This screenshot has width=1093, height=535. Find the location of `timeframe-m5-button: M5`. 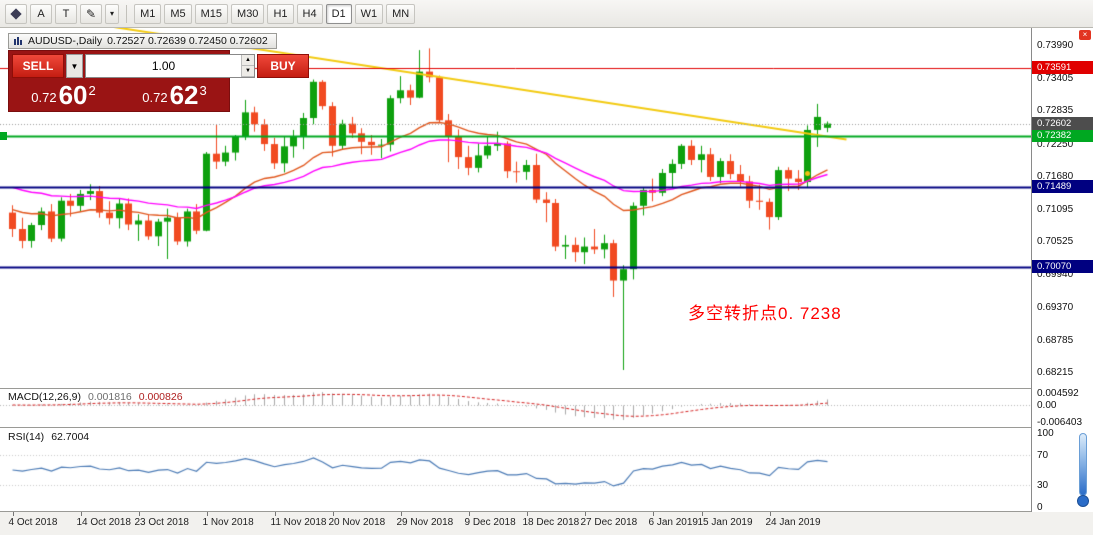

timeframe-m5-button: M5 is located at coordinates (178, 13).